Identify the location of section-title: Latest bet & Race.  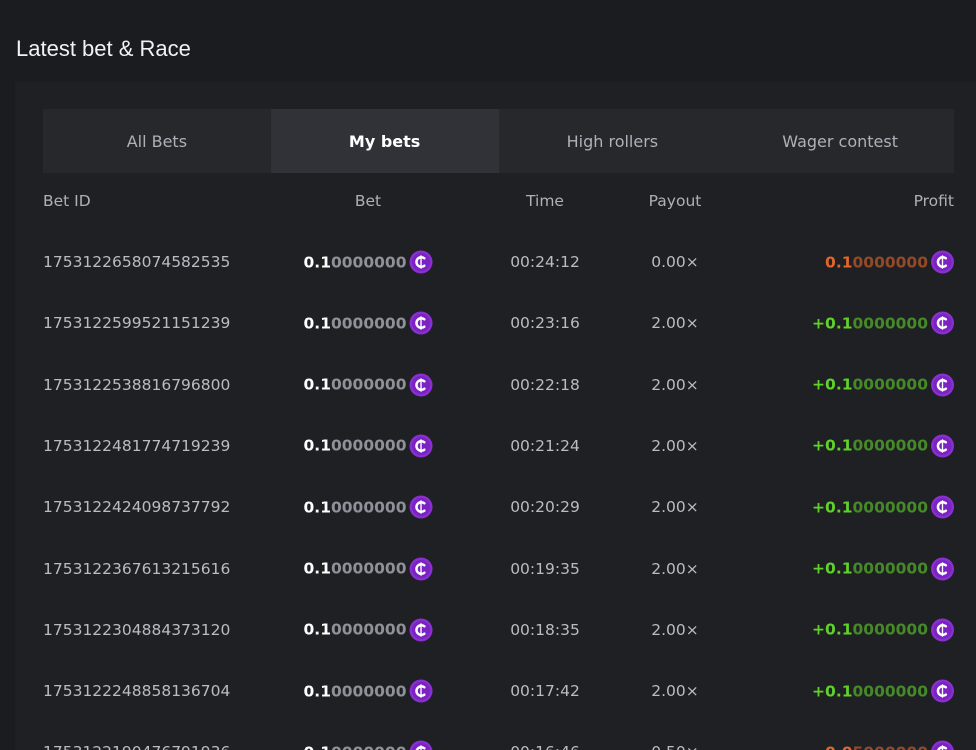
(103, 48).